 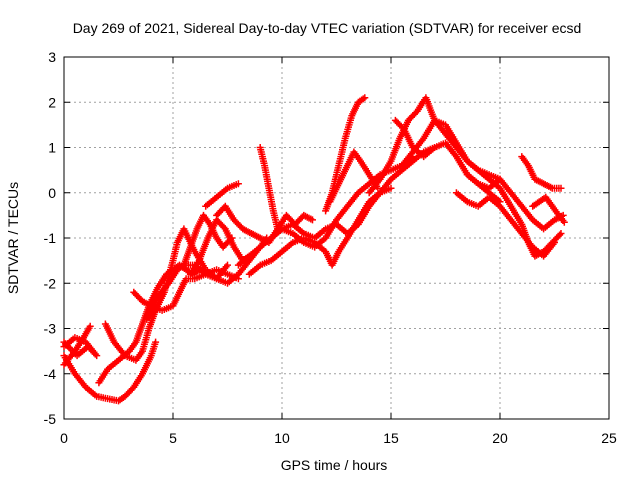 I want to click on y-tick-label: 0, so click(x=52, y=193).